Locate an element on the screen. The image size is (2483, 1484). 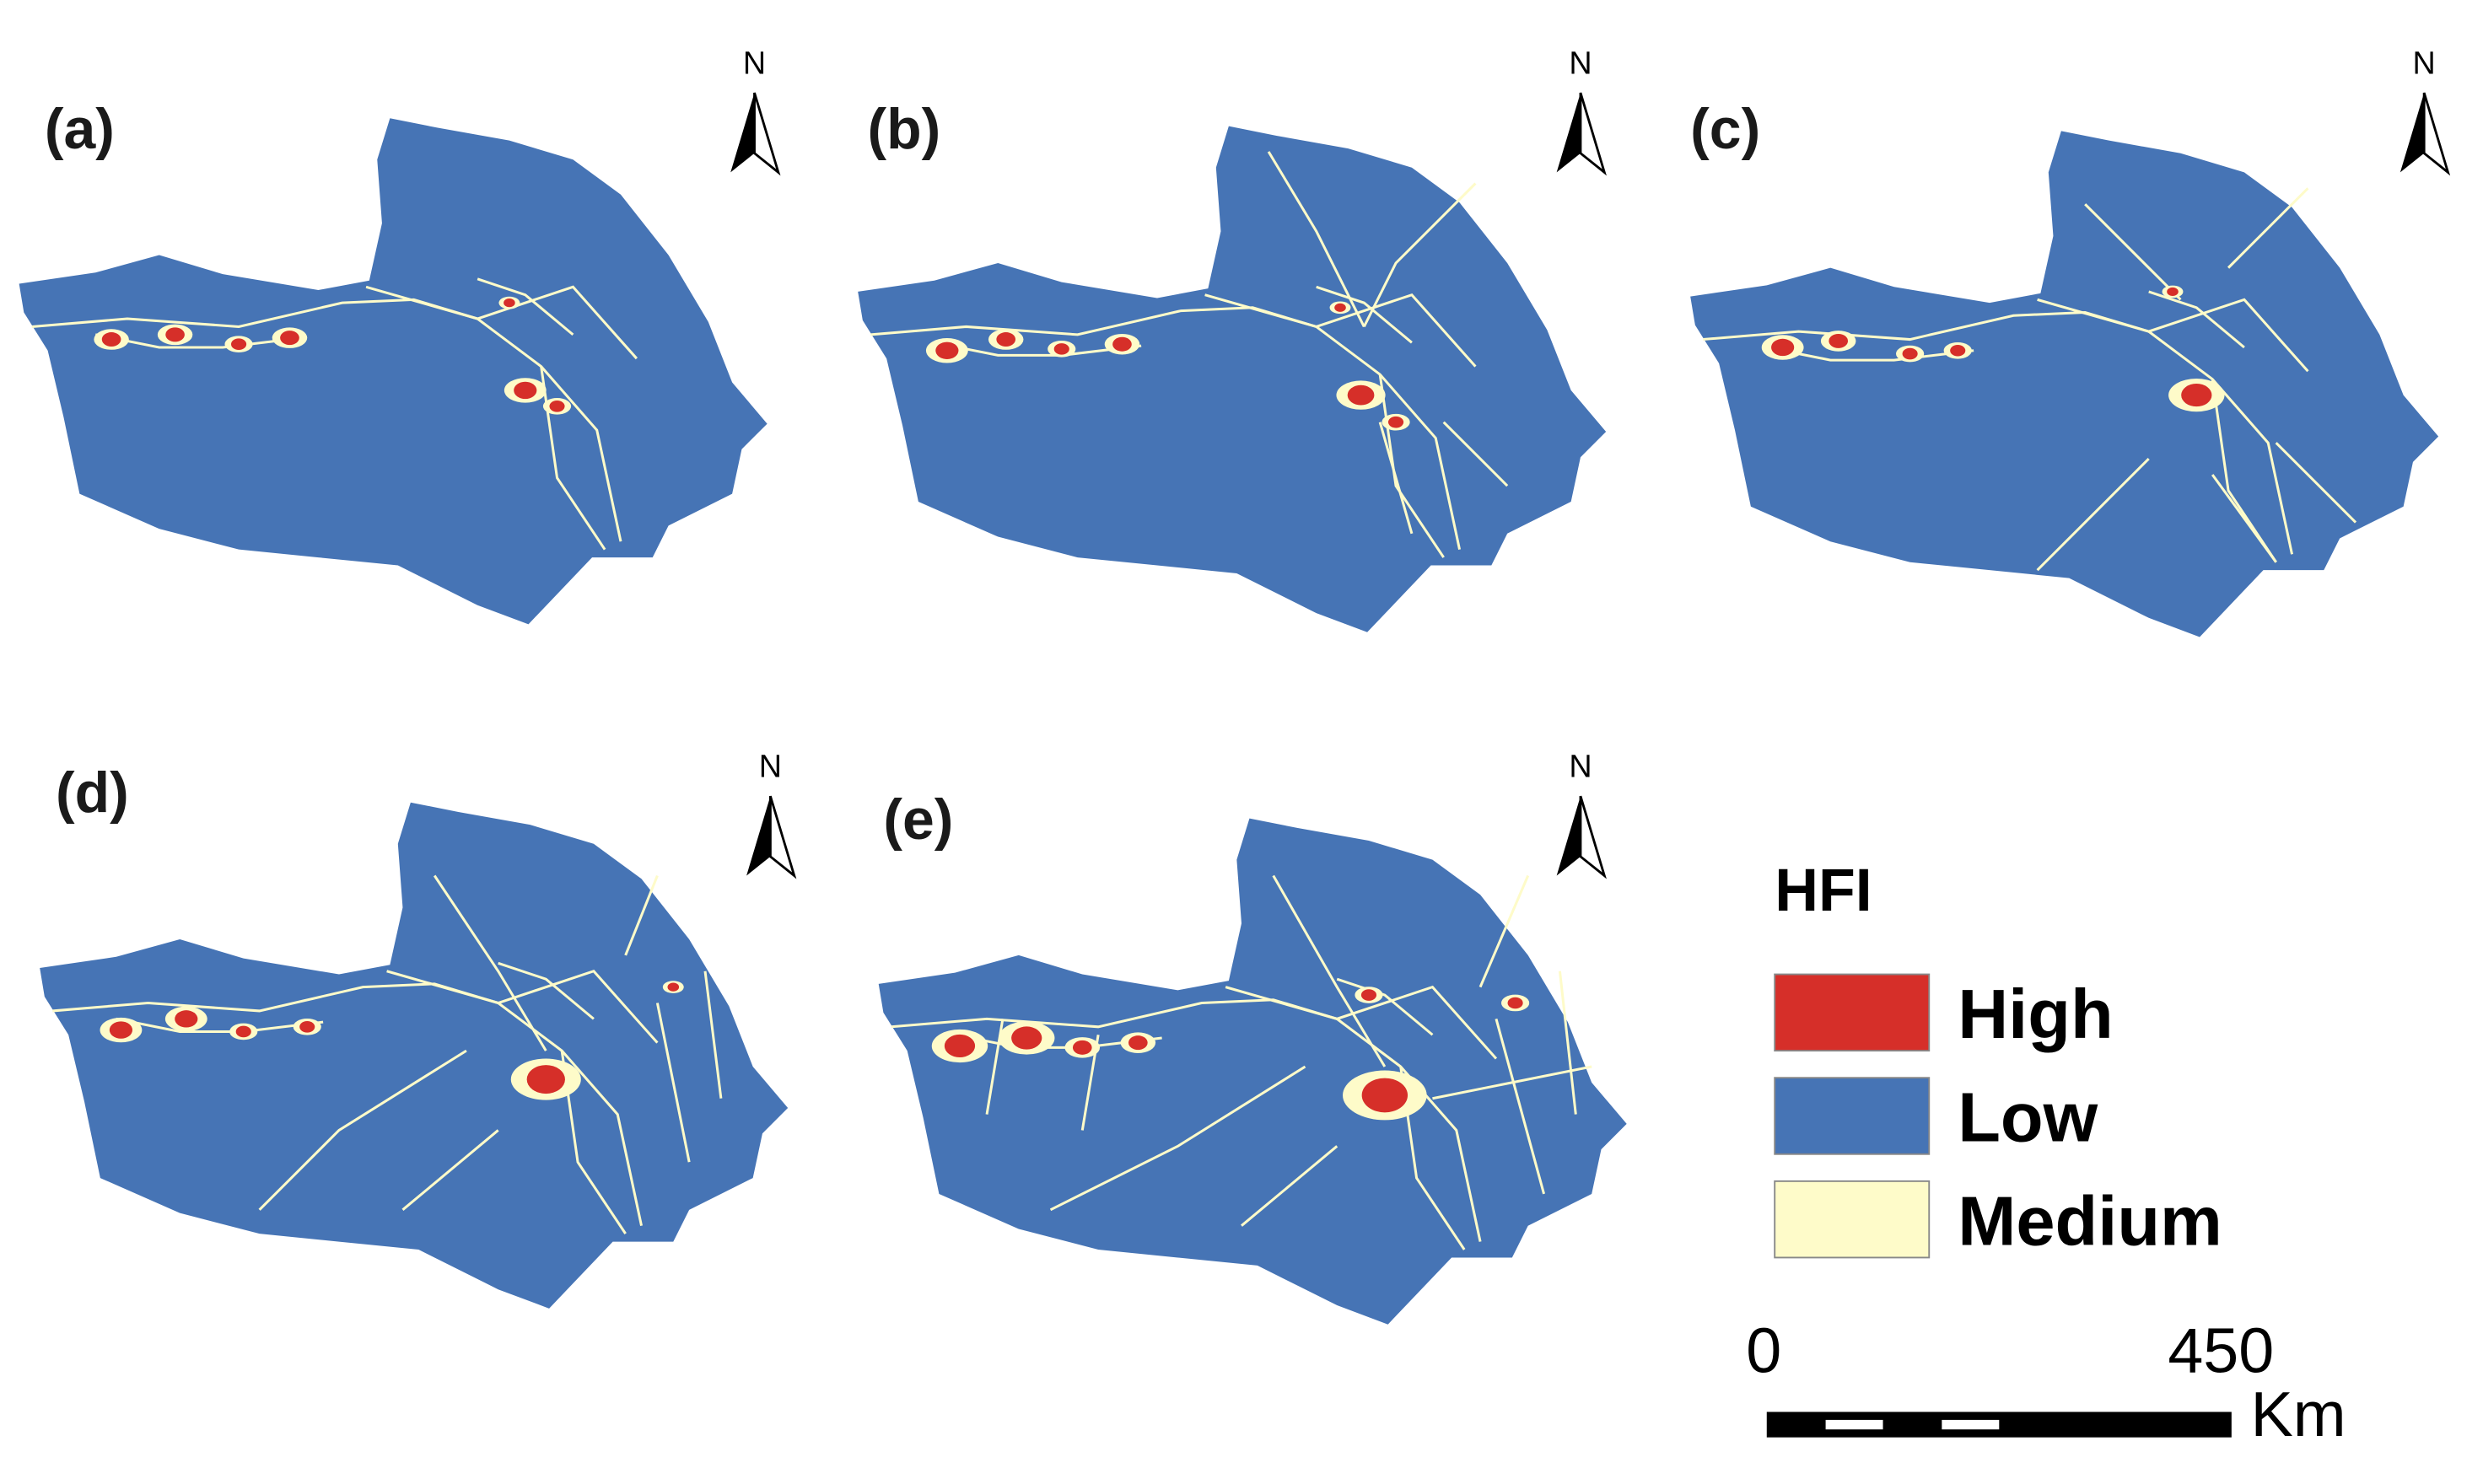
legend-label: Medium is located at coordinates (2090, 1220).